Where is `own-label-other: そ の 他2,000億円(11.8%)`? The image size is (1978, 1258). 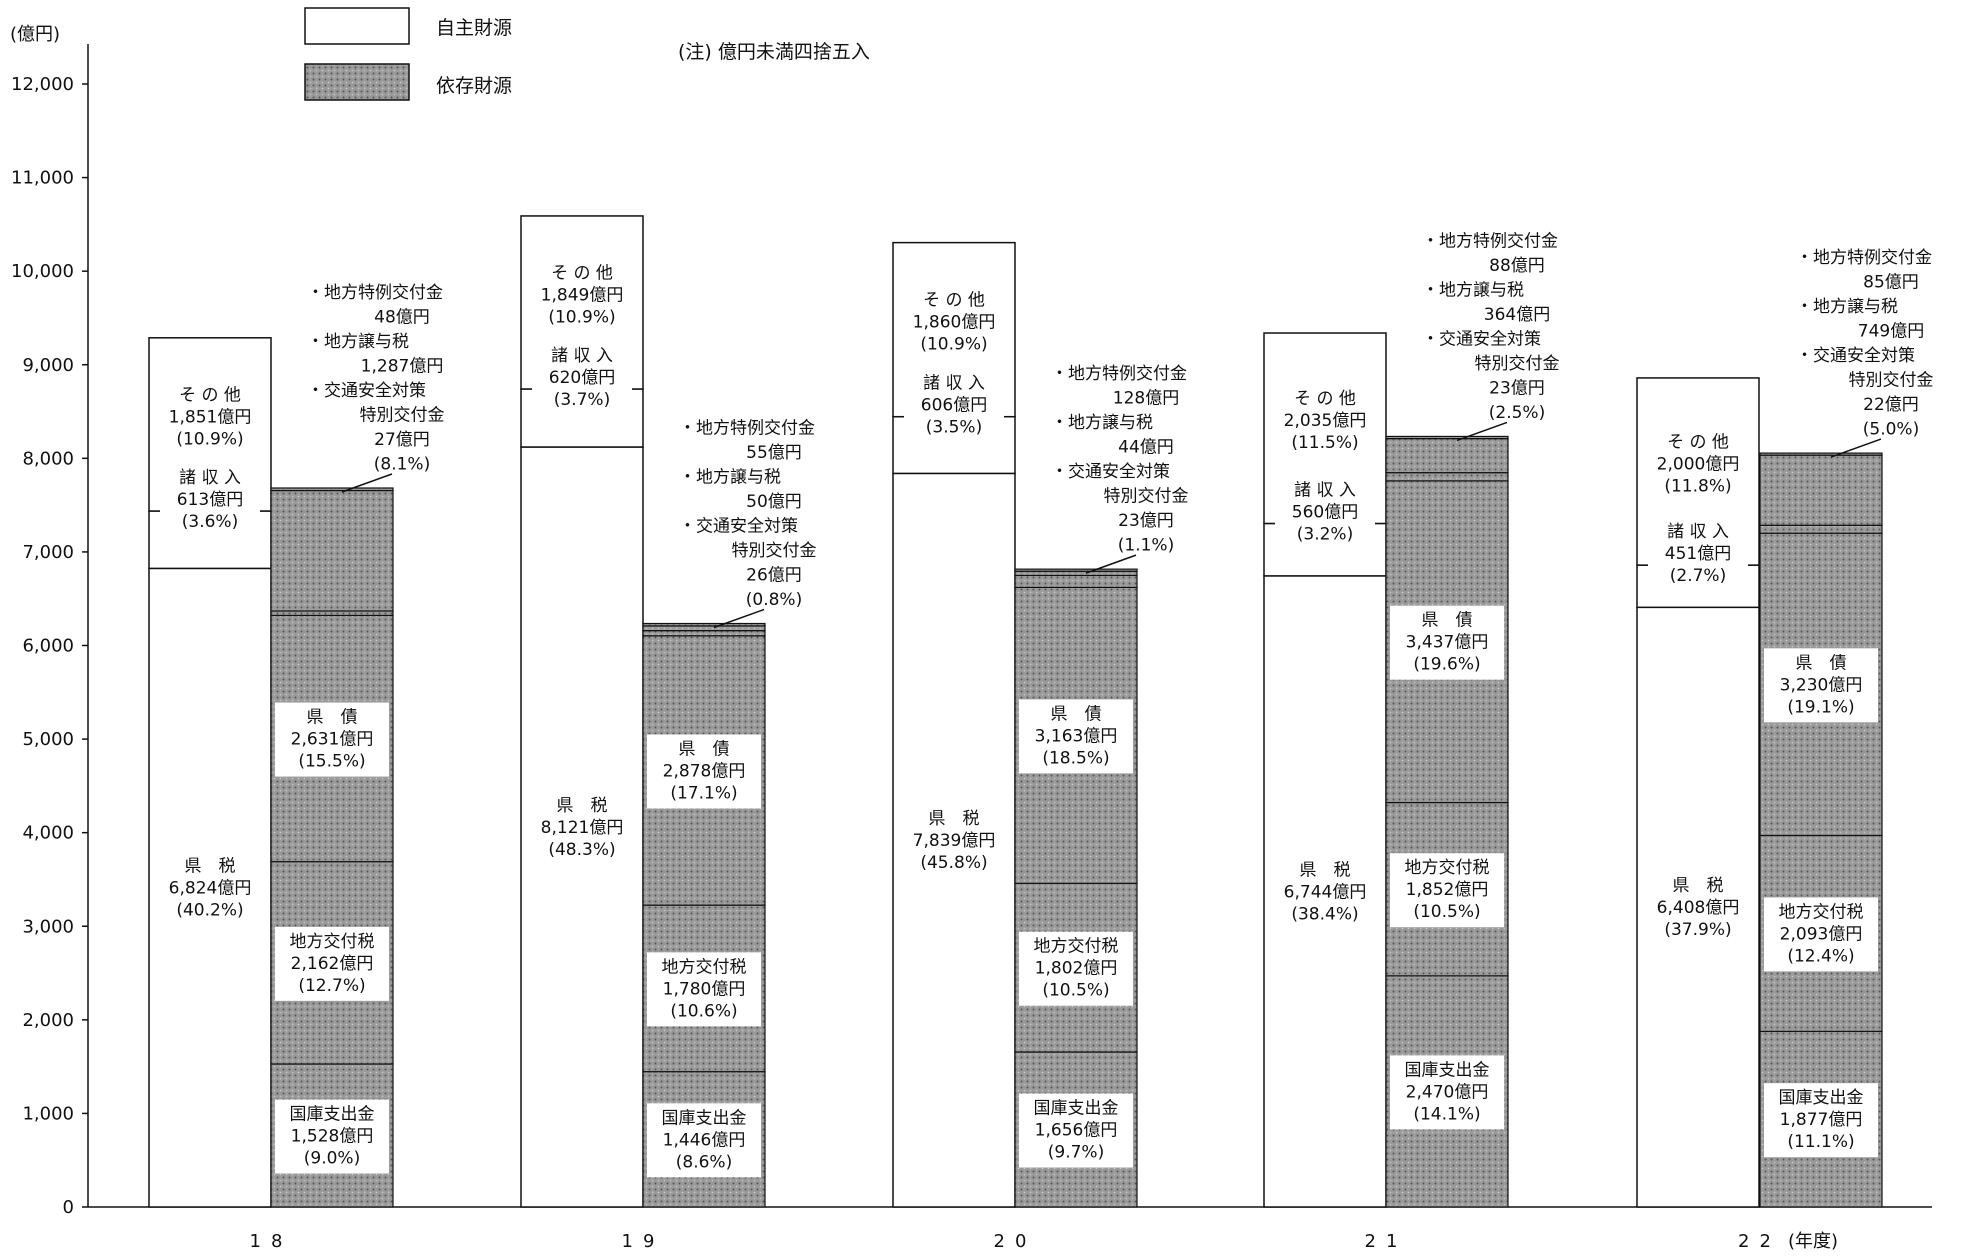
own-label-other: そ の 他2,000億円(11.8%) is located at coordinates (1698, 464).